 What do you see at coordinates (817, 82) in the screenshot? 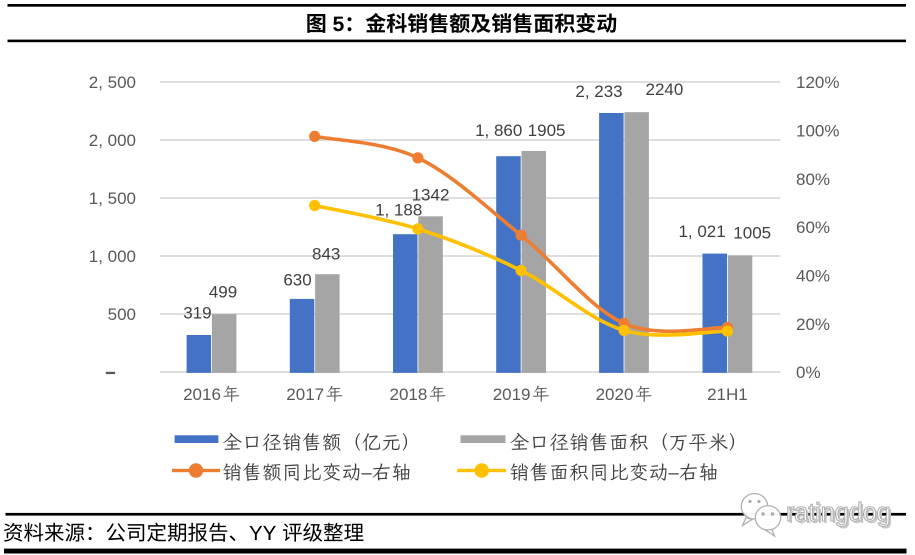
I see `svg-text: 120%` at bounding box center [817, 82].